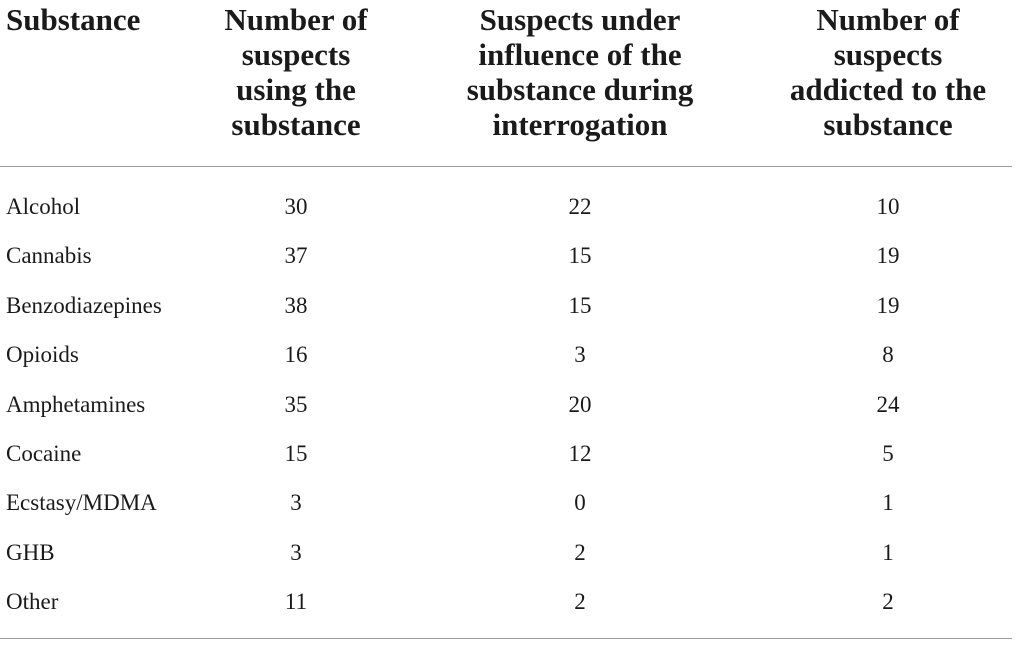 This screenshot has width=1017, height=645. I want to click on table-cell: 5, so click(888, 453).